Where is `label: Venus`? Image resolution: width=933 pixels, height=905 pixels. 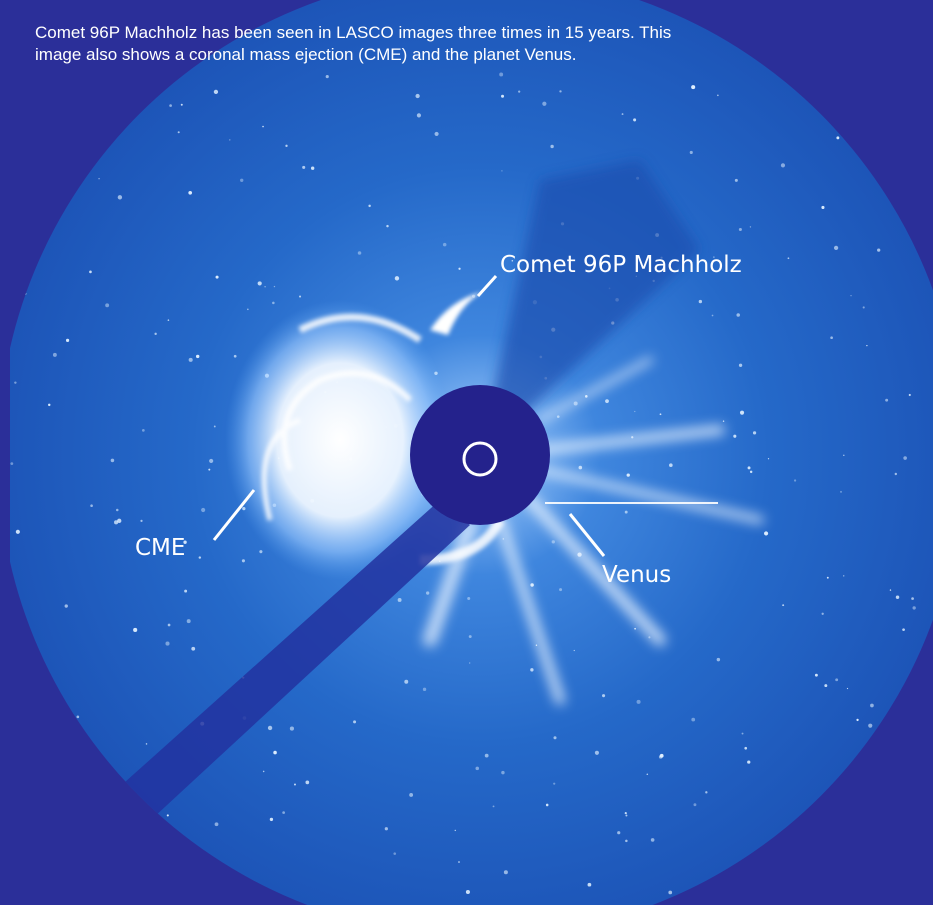
label: Venus is located at coordinates (636, 575).